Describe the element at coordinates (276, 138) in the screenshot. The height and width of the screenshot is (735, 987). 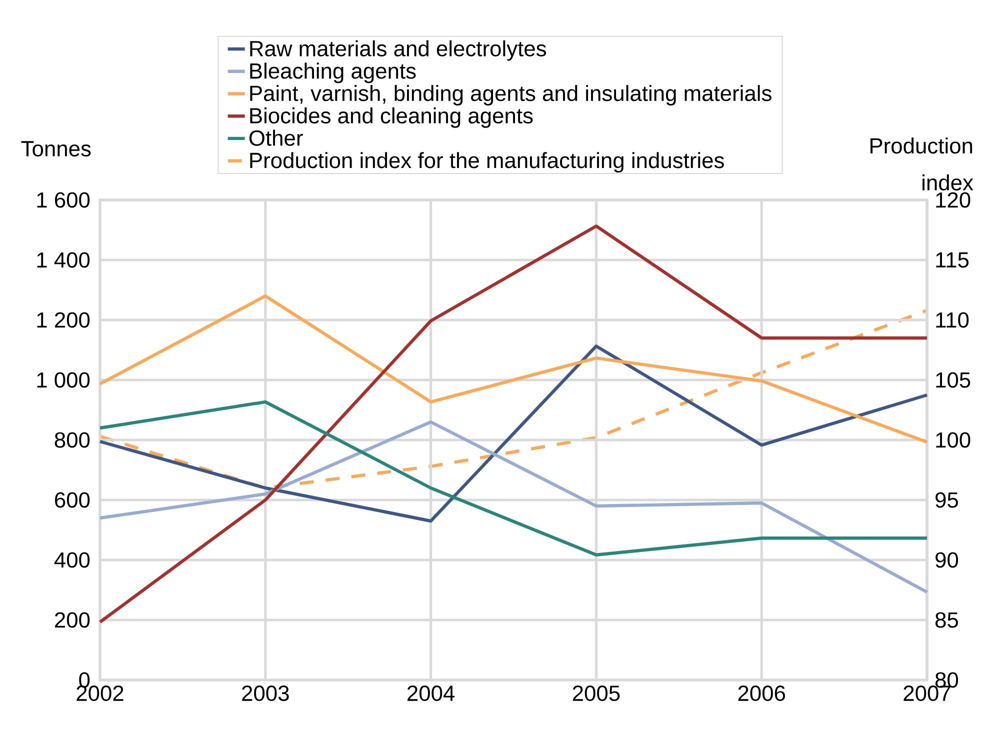
I see `legend-label: Other` at that location.